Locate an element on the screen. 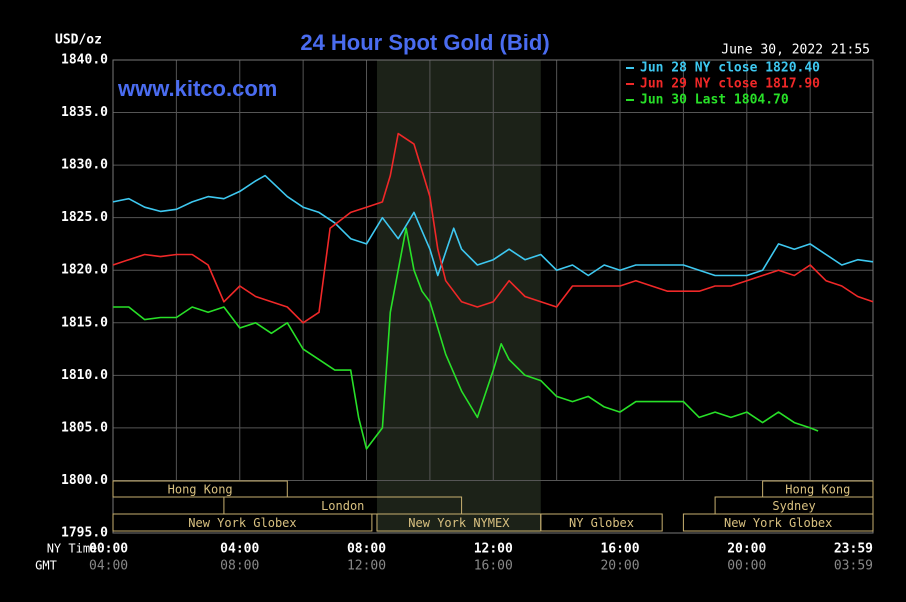 The width and height of the screenshot is (906, 602). x2-tick-label: 00:00 is located at coordinates (746, 566).